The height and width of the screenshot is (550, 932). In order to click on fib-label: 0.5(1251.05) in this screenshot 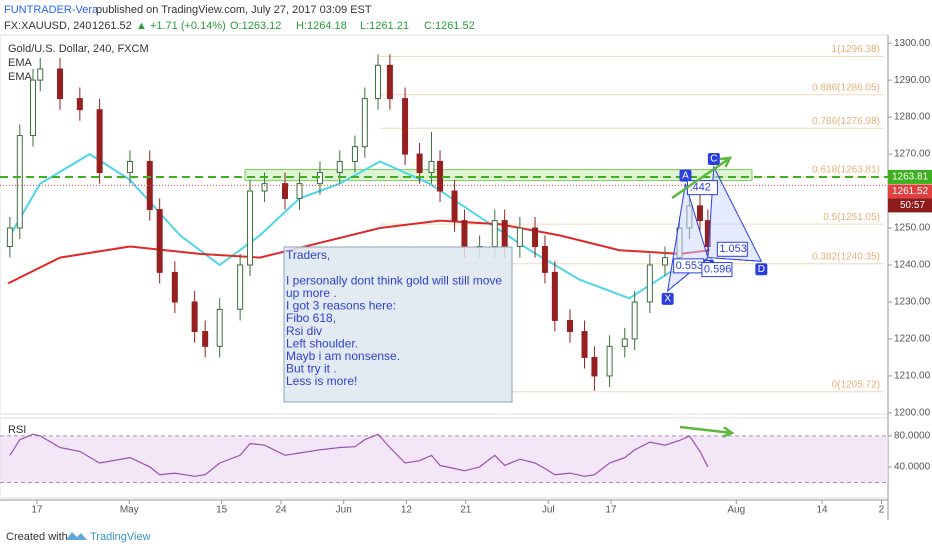, I will do `click(851, 217)`.